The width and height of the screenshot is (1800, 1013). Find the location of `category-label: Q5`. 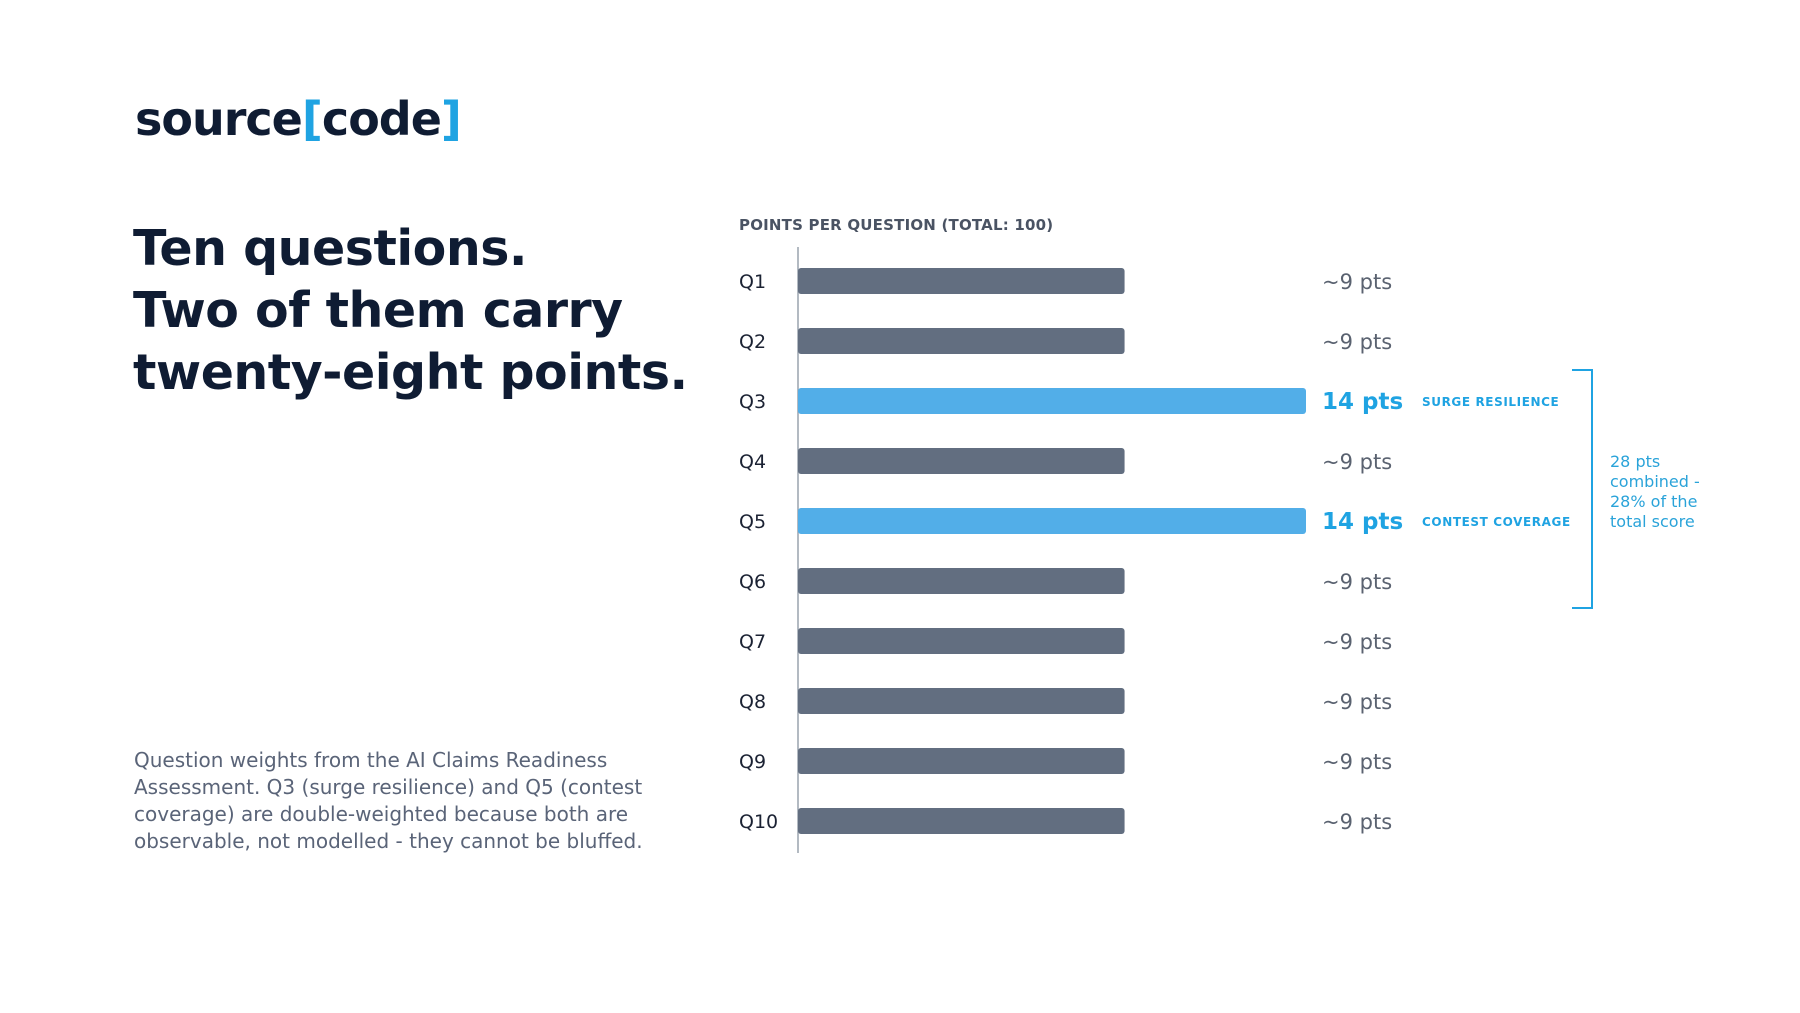

category-label: Q5 is located at coordinates (752, 522).